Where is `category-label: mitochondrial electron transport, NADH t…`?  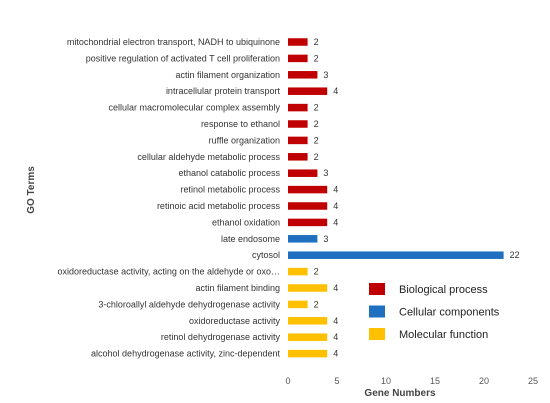
category-label: mitochondrial electron transport, NADH t… is located at coordinates (173, 42).